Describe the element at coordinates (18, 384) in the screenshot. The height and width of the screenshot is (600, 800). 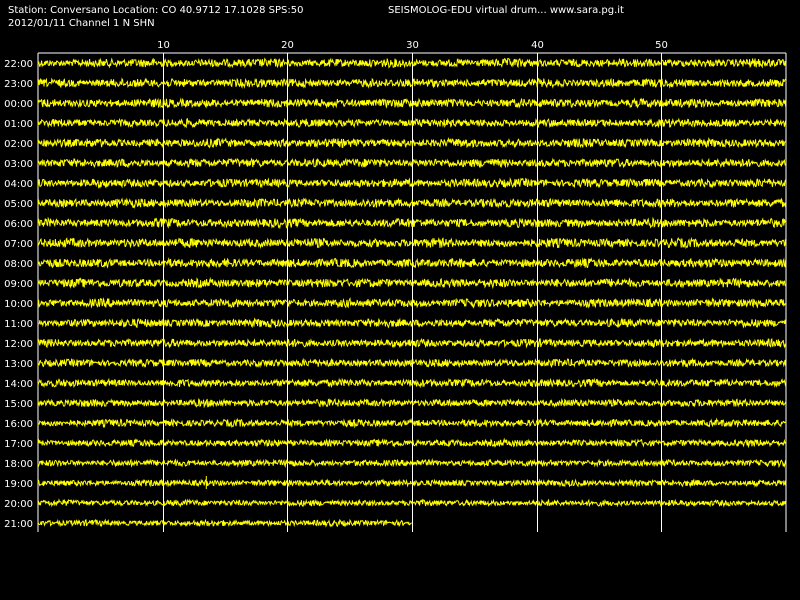
I see `hour-label-1400: 14:00` at that location.